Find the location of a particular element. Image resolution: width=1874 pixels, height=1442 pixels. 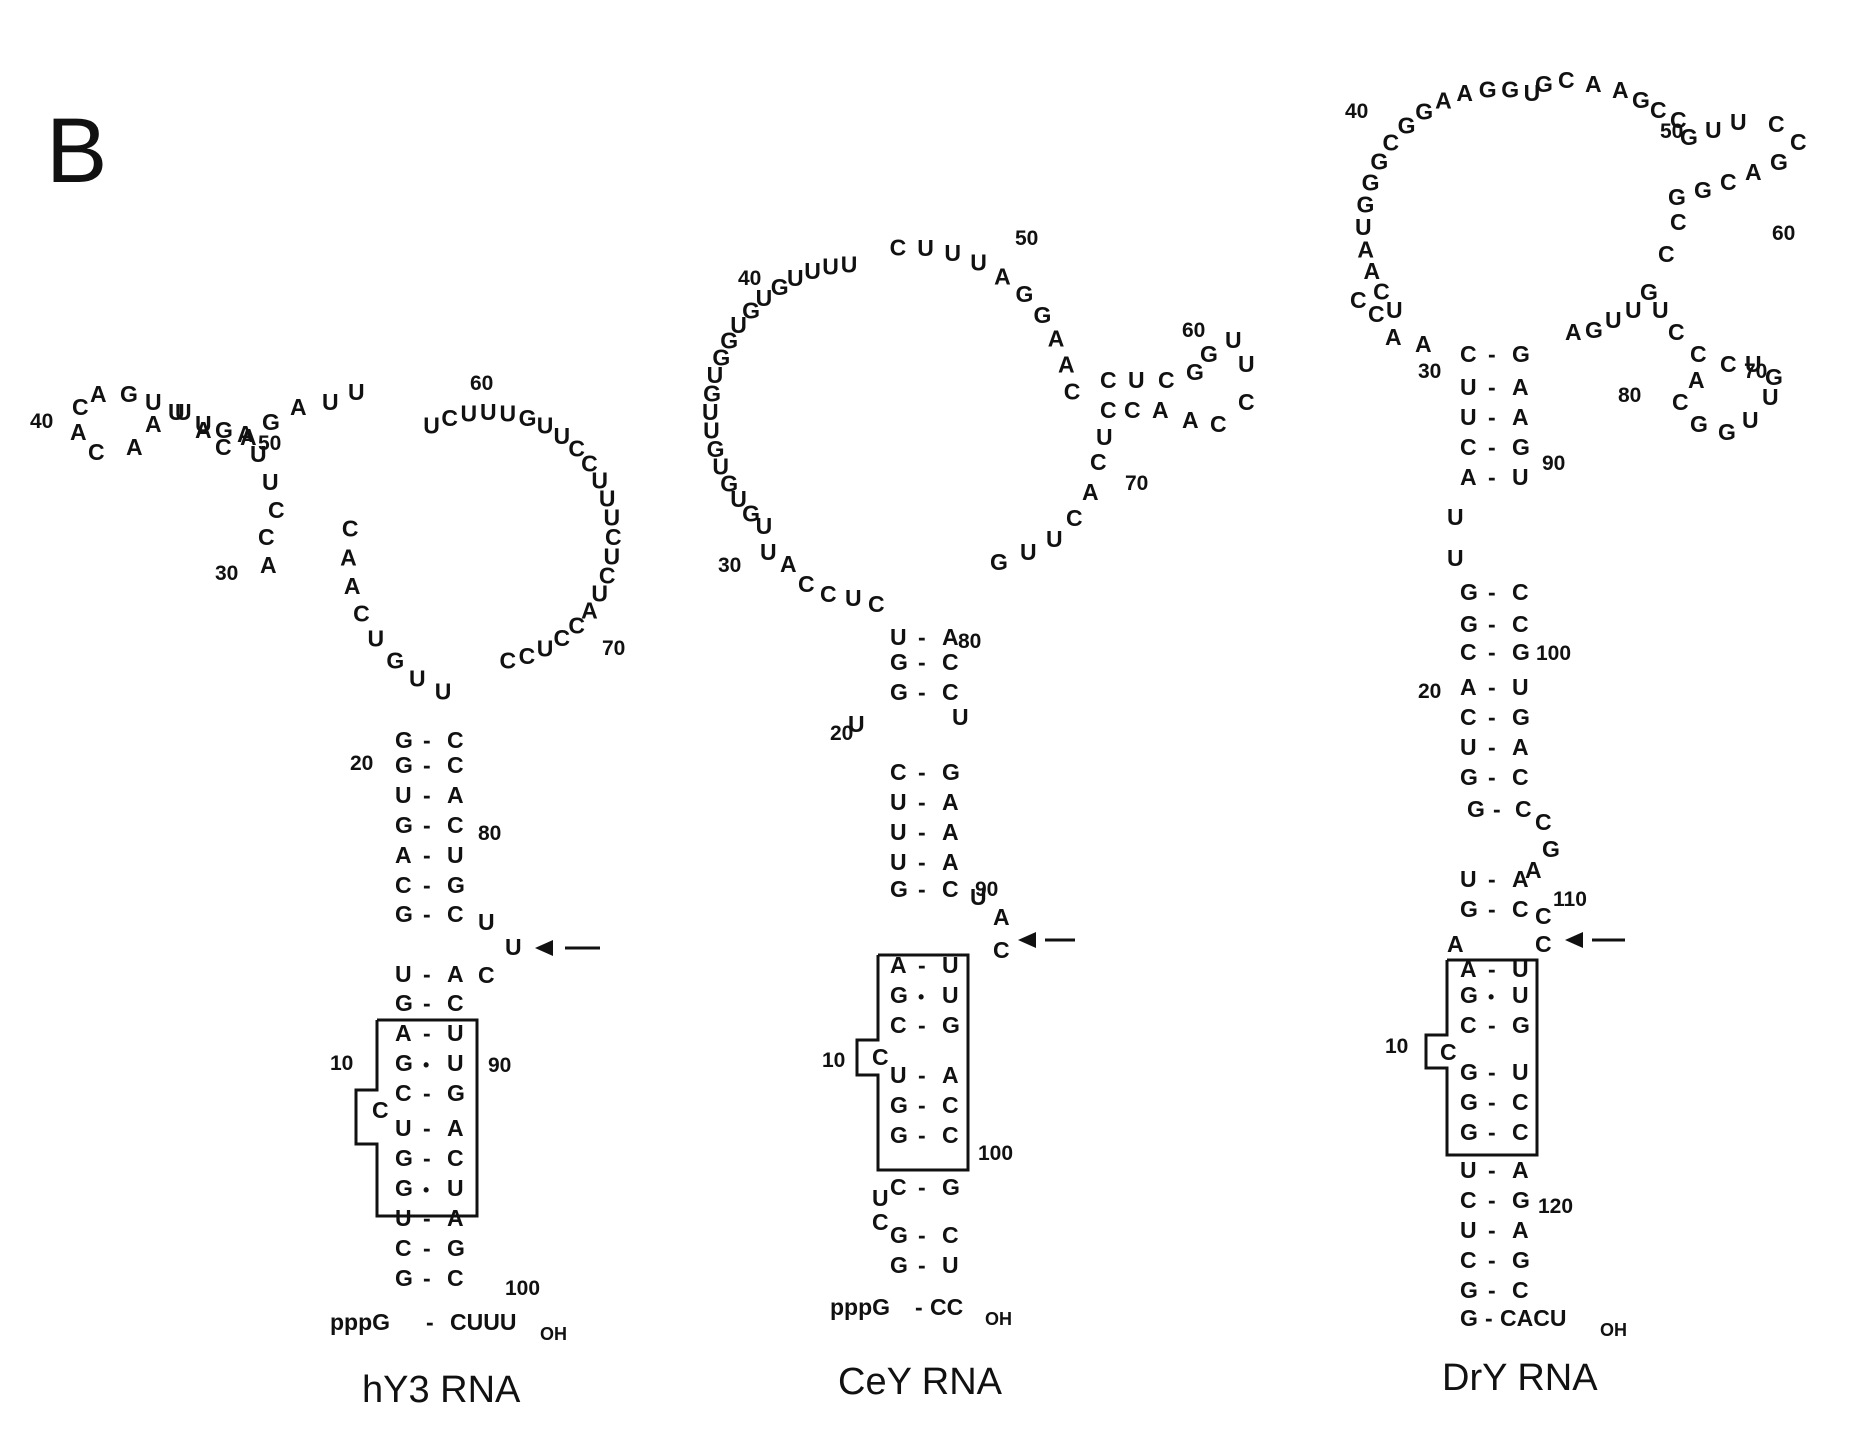

three-prime-end: CACU is located at coordinates (1533, 1318).